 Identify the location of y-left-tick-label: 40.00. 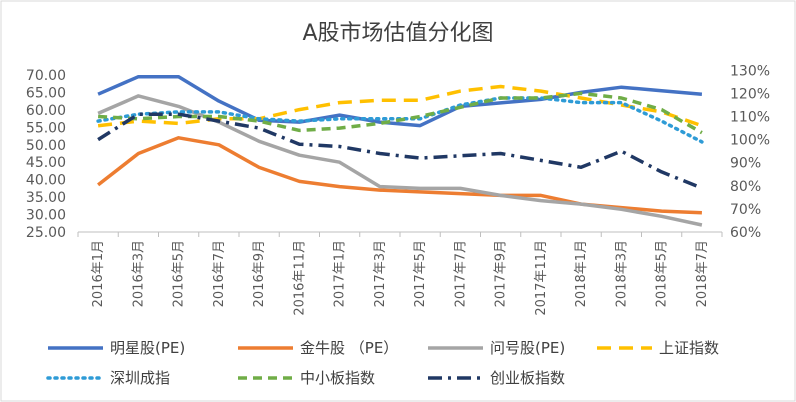
(46, 181).